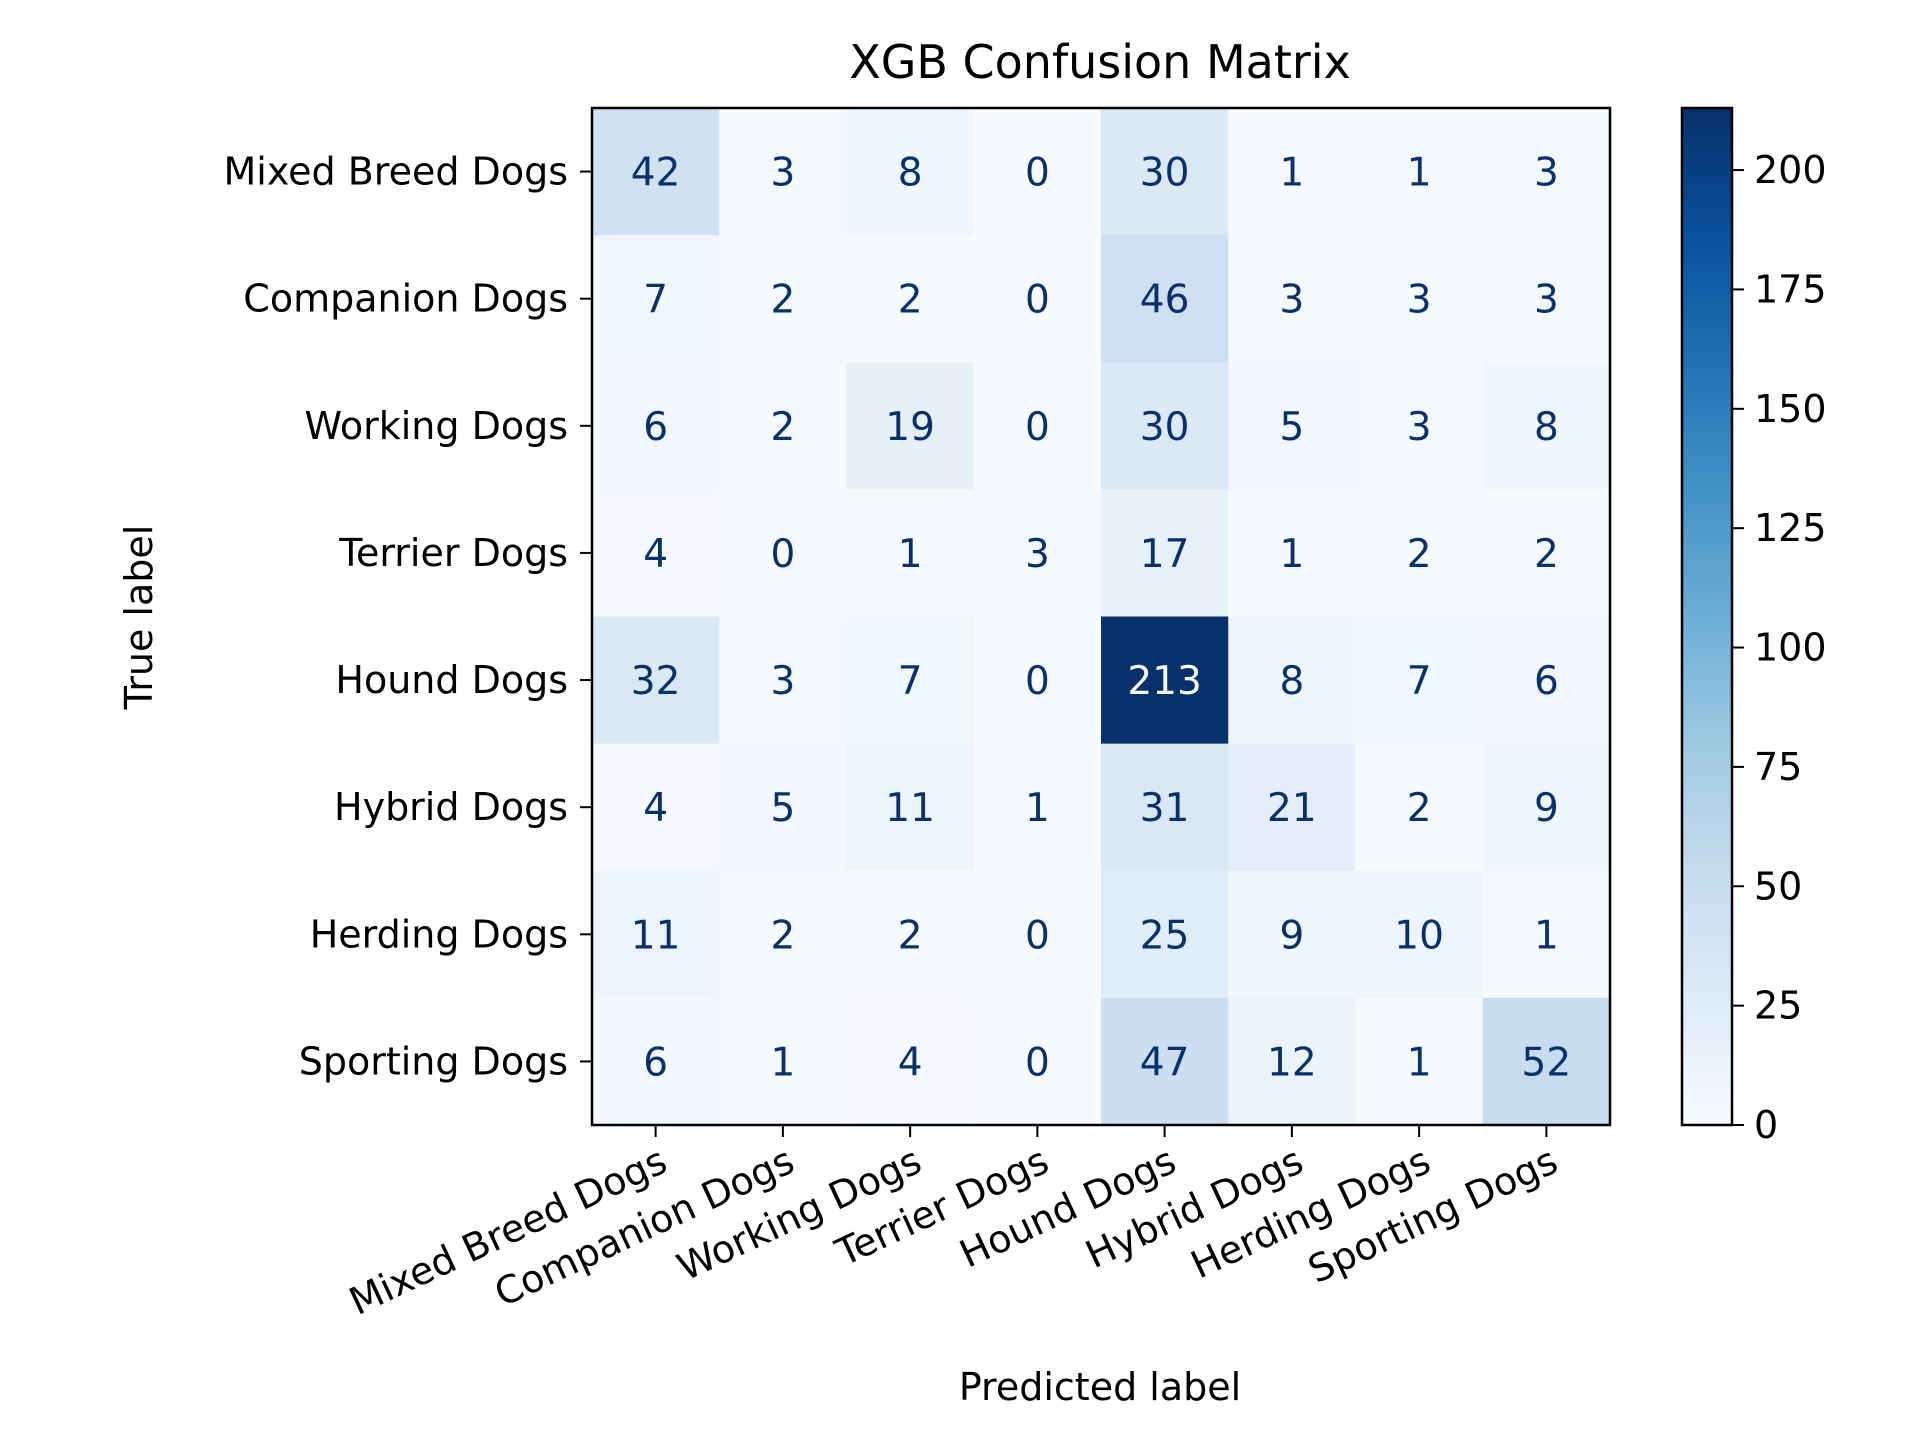 This screenshot has height=1440, width=1920. Describe the element at coordinates (437, 426) in the screenshot. I see `y-tick-label: Working Dogs` at that location.